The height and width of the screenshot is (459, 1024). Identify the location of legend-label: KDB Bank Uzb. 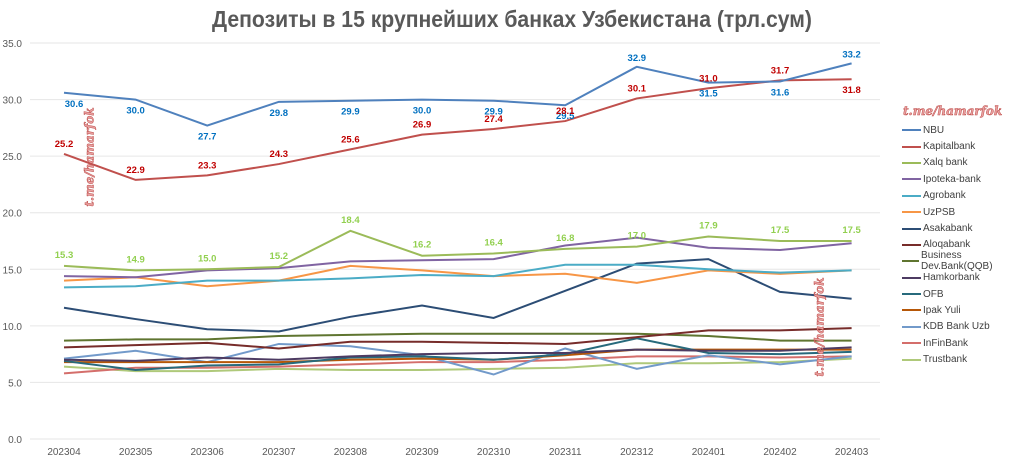
(956, 327).